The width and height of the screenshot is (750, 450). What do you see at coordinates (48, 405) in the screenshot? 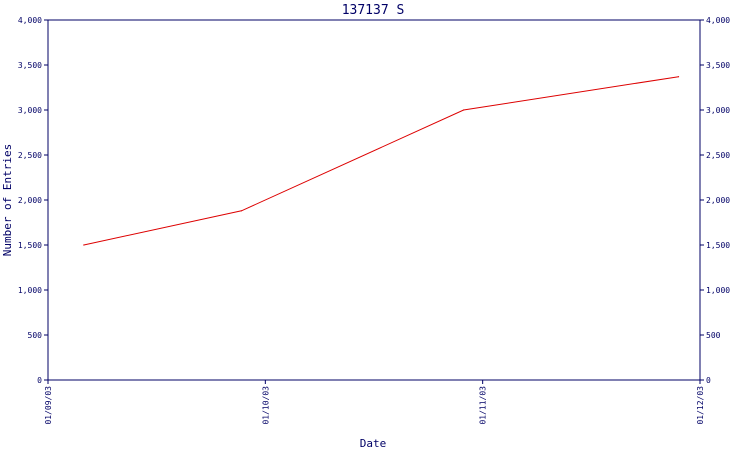
I see `x-tick-label: 01/09/03` at bounding box center [48, 405].